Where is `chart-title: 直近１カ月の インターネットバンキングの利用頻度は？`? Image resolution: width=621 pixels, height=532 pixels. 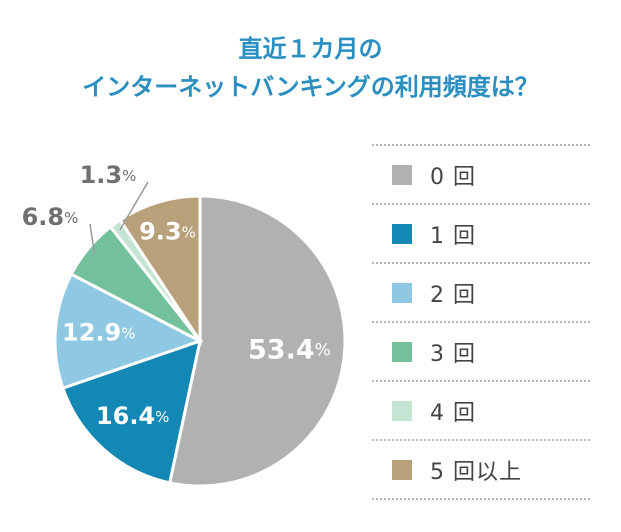
chart-title: 直近１カ月の インターネットバンキングの利用頻度は？ is located at coordinates (310, 68).